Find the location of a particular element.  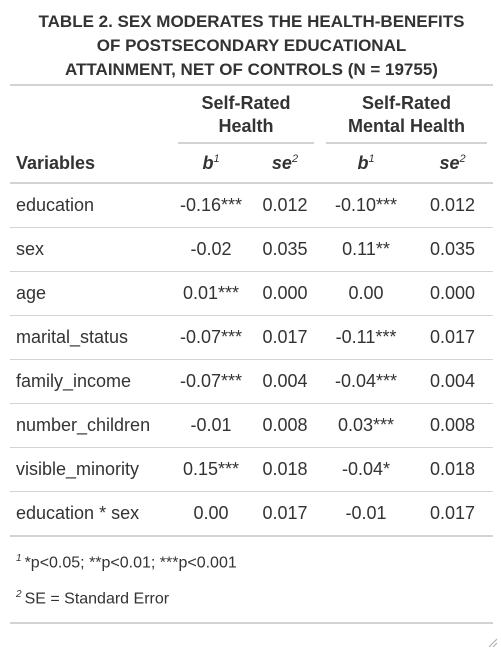

footnote-text: *p<0.05; **p<0.01; ***p<0.001 is located at coordinates (130, 563).